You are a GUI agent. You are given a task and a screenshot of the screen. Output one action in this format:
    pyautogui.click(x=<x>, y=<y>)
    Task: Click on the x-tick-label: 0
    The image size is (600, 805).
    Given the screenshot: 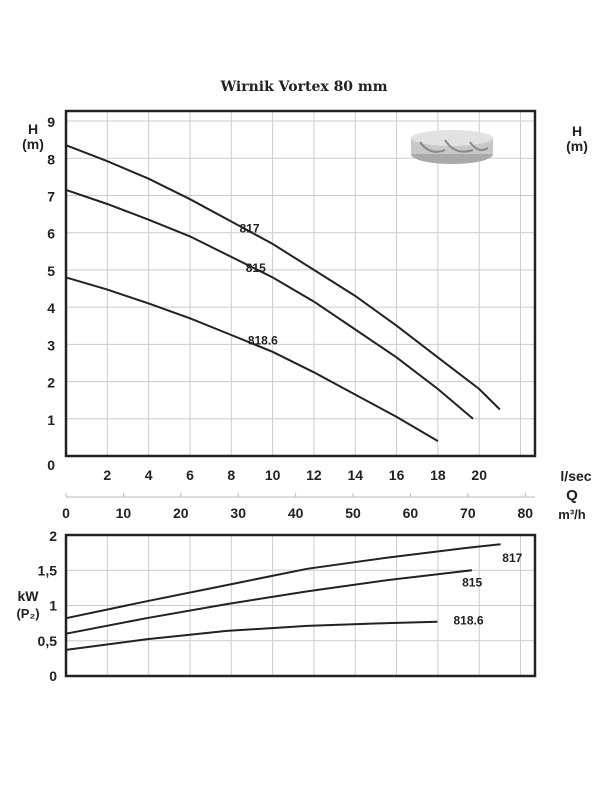 What is the action you would take?
    pyautogui.click(x=66, y=513)
    